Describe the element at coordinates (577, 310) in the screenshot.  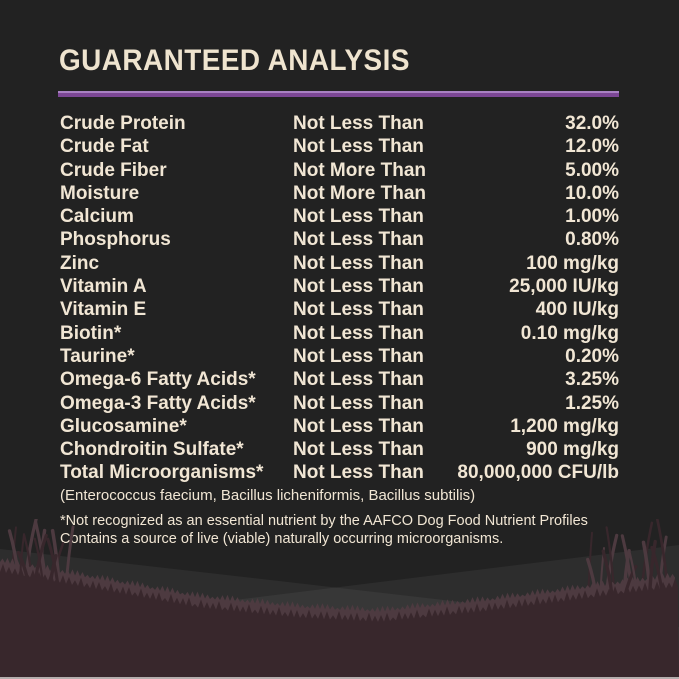
I see `nutrient-value: 400 IU/kg` at that location.